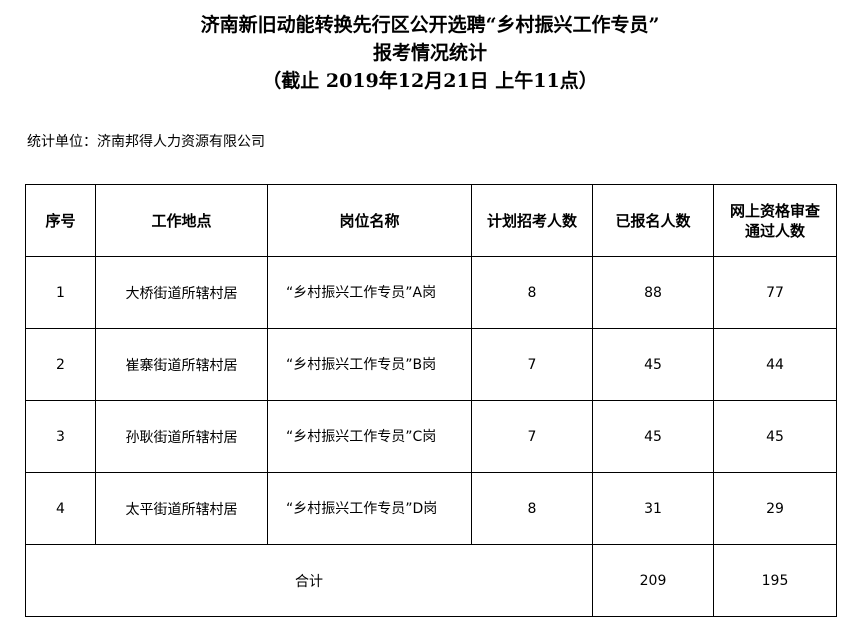 This screenshot has width=860, height=639. I want to click on cell-position: “乡村振兴工作专员”C岗, so click(369, 436).